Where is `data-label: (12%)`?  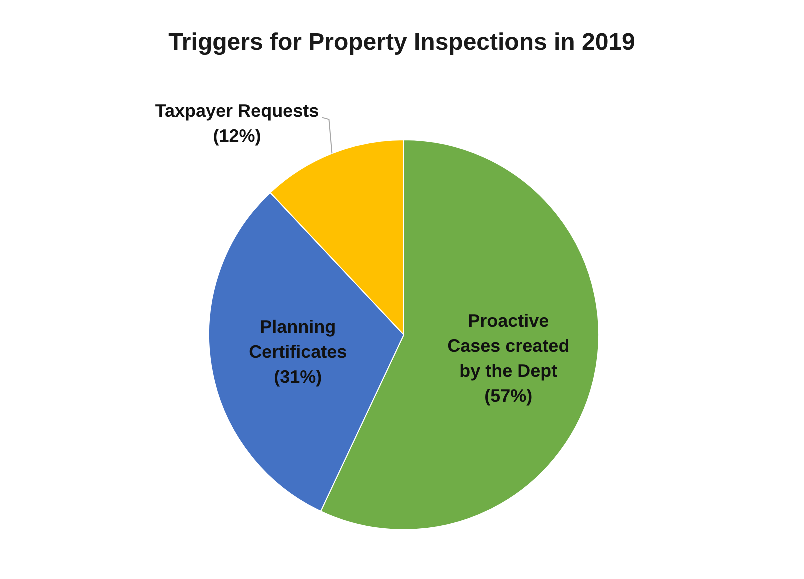 data-label: (12%) is located at coordinates (237, 136).